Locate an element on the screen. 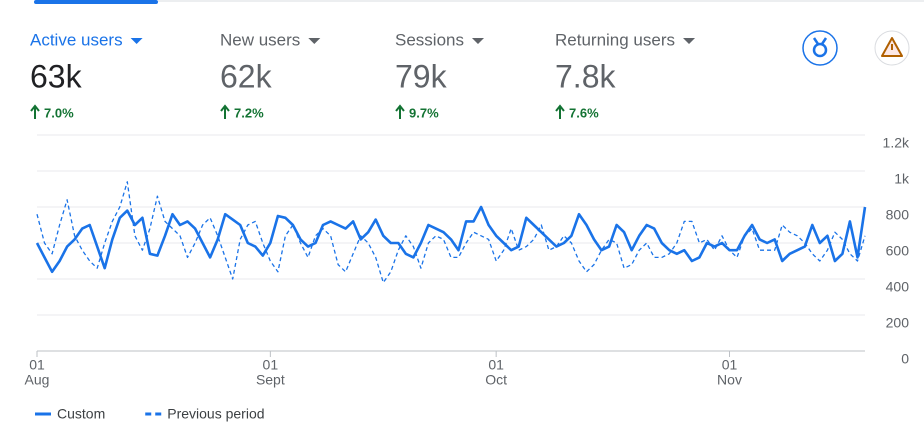  metric-change: 7.6% is located at coordinates (584, 112).